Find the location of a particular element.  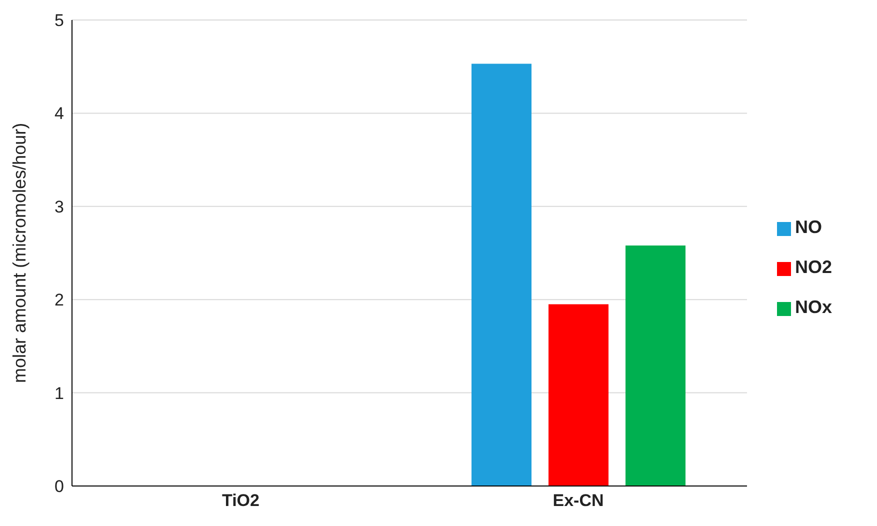

y-tick-label: 3 is located at coordinates (59, 206).